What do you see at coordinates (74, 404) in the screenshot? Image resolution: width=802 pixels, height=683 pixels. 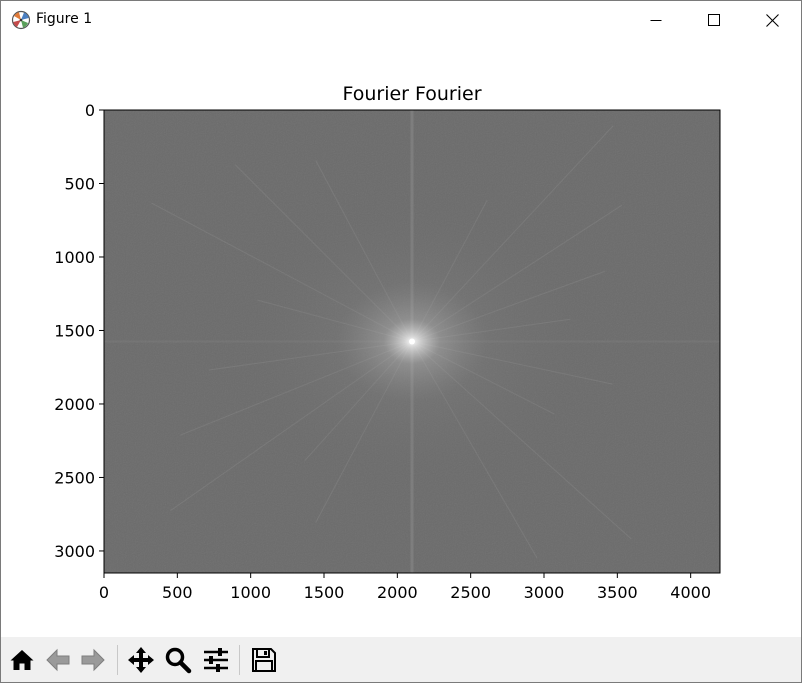 I see `y-tick-label: 2000` at bounding box center [74, 404].